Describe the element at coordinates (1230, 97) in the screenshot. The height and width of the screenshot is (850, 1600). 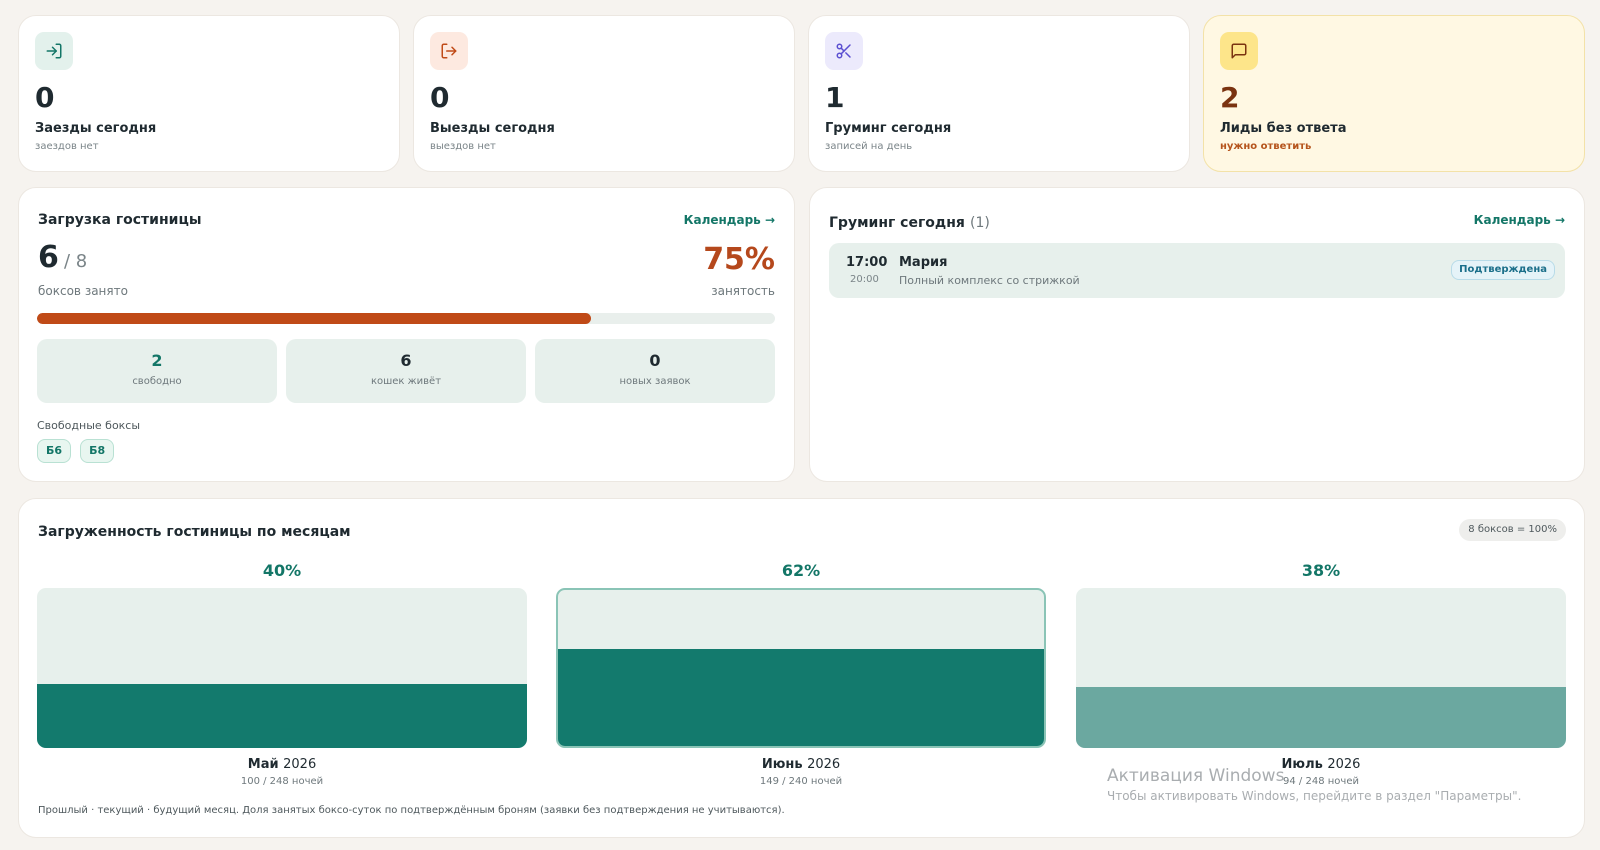
I see `stat-value: 2` at that location.